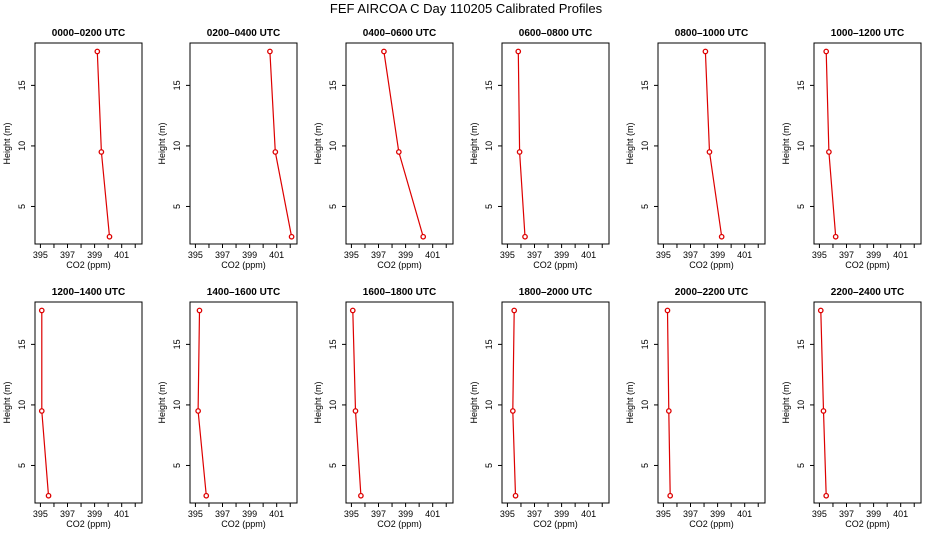 This screenshot has width=936, height=540. What do you see at coordinates (399, 33) in the screenshot?
I see `panel-title: 0400–0600 UTC` at bounding box center [399, 33].